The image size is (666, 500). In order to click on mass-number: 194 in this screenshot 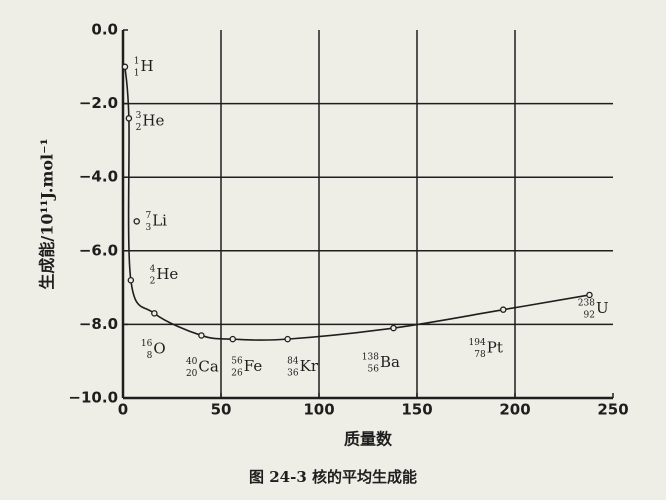, I will do `click(477, 343)`.